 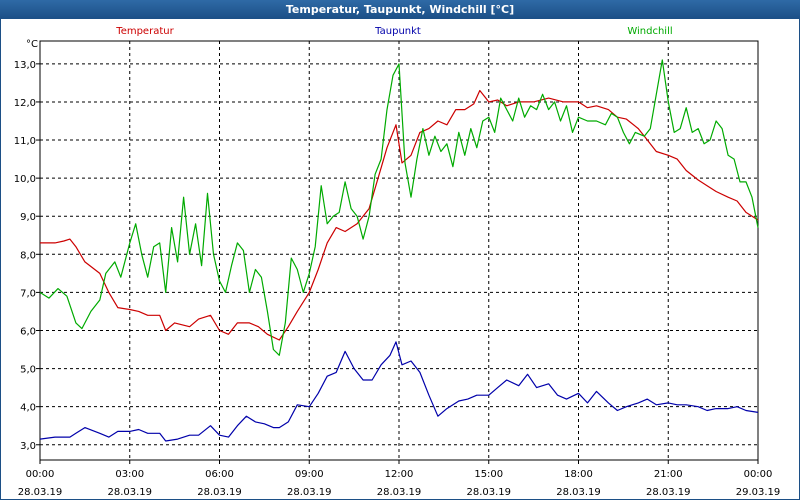 What do you see at coordinates (400, 9) in the screenshot?
I see `window-title: Temperatur, Taupunkt, Windchill [°C]` at bounding box center [400, 9].